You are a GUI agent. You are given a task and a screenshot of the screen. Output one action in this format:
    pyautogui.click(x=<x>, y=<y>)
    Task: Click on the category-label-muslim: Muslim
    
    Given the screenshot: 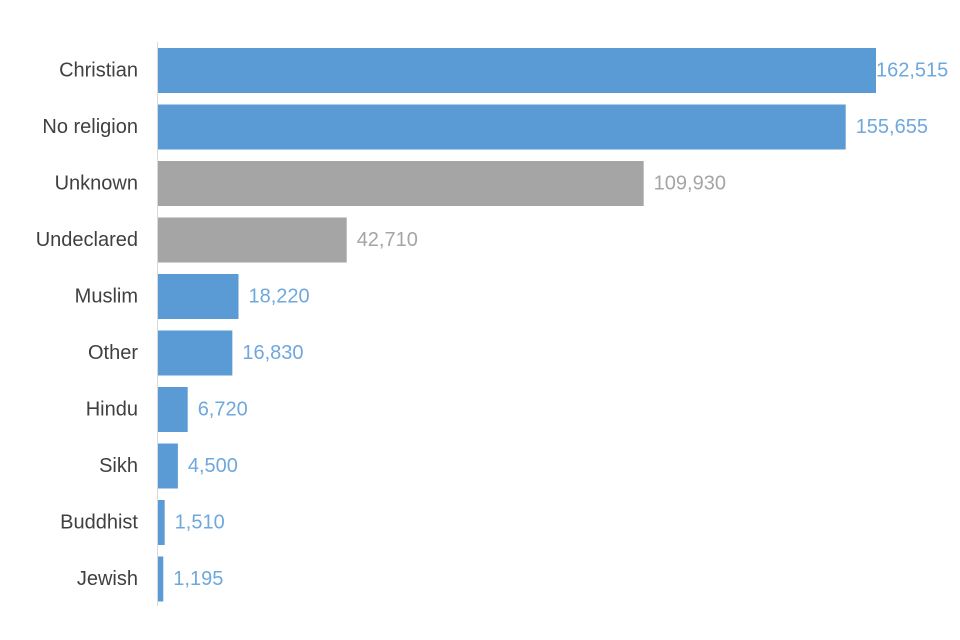 What is the action you would take?
    pyautogui.click(x=106, y=297)
    